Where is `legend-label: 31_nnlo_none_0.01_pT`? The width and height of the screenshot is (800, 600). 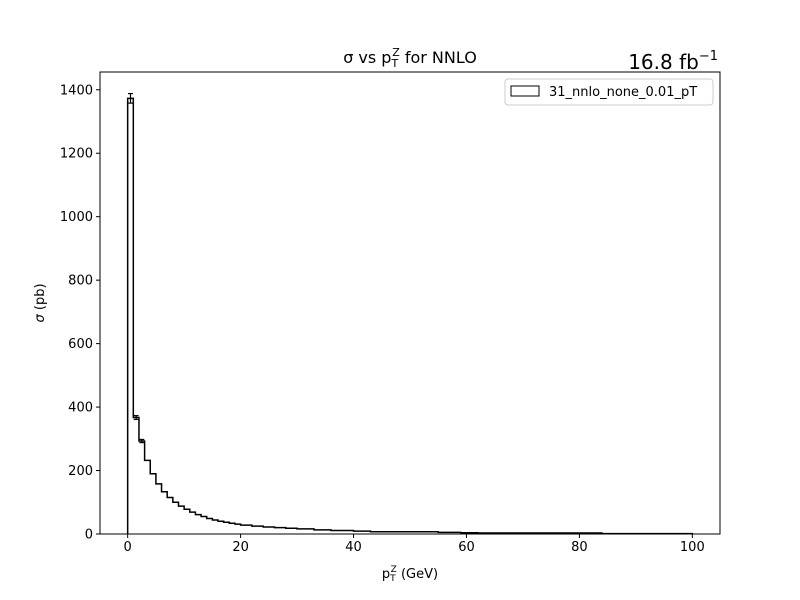 legend-label: 31_nnlo_none_0.01_pT is located at coordinates (623, 92).